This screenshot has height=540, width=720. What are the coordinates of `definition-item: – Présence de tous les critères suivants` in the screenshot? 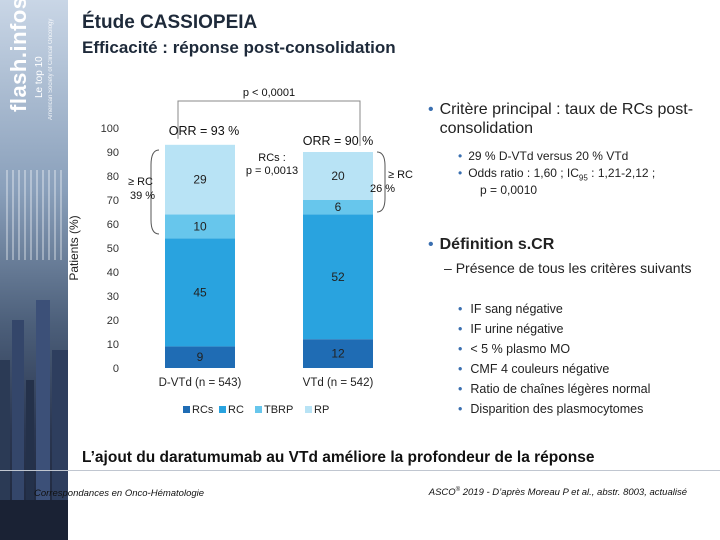 It's located at (568, 268).